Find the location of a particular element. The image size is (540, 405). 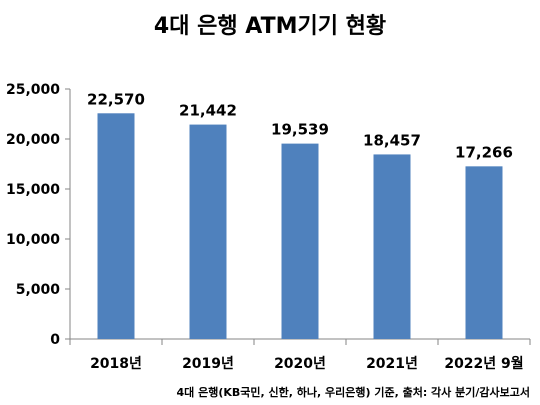

x-axis: 2018년 2019년 2020년 2021년 2022년 9월 is located at coordinates (300, 355).